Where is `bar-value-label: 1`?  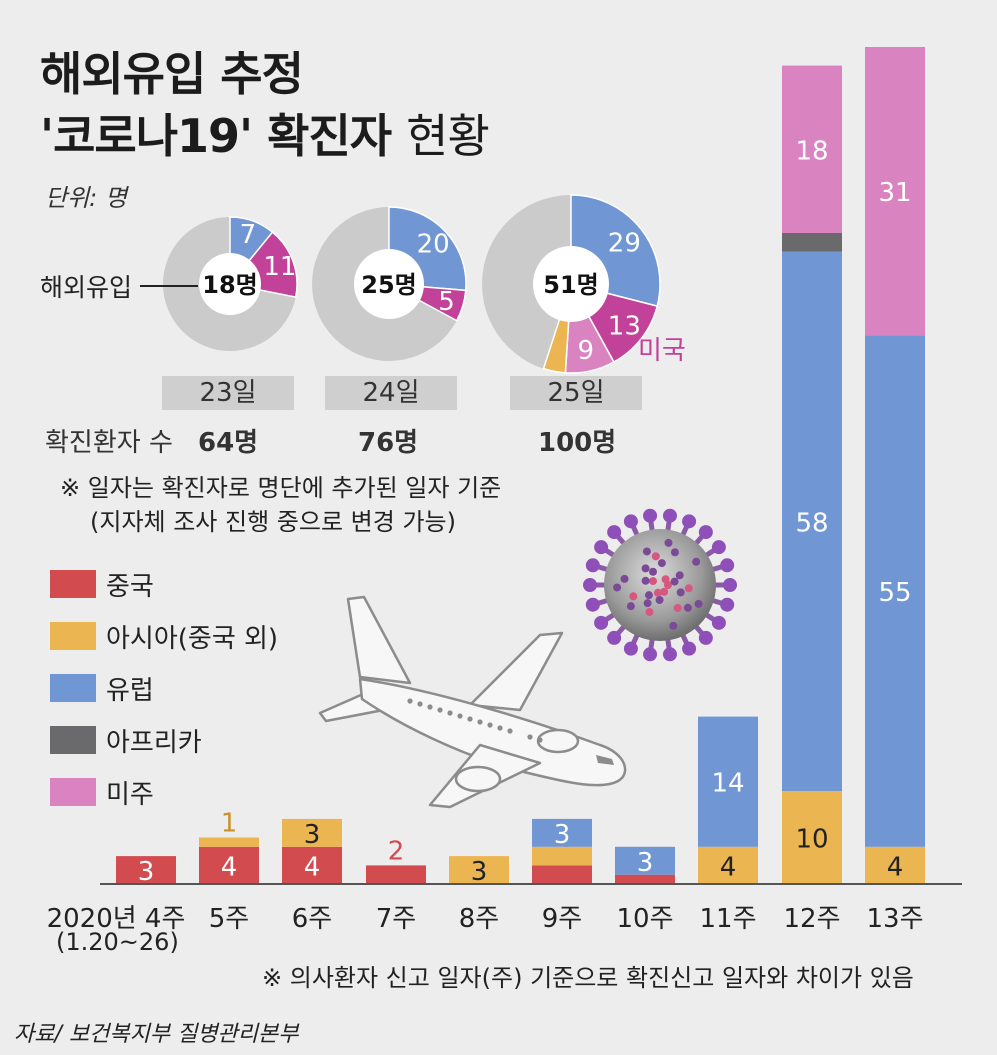 bar-value-label: 1 is located at coordinates (229, 824).